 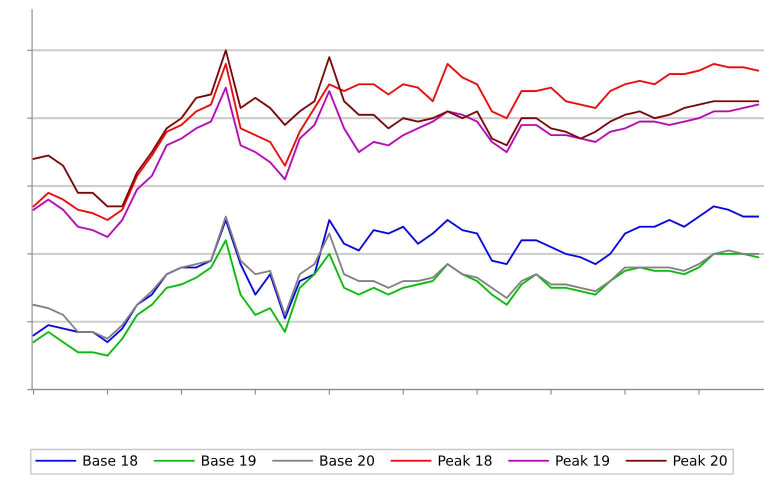 What do you see at coordinates (347, 460) in the screenshot?
I see `legend-label: Base 20` at bounding box center [347, 460].